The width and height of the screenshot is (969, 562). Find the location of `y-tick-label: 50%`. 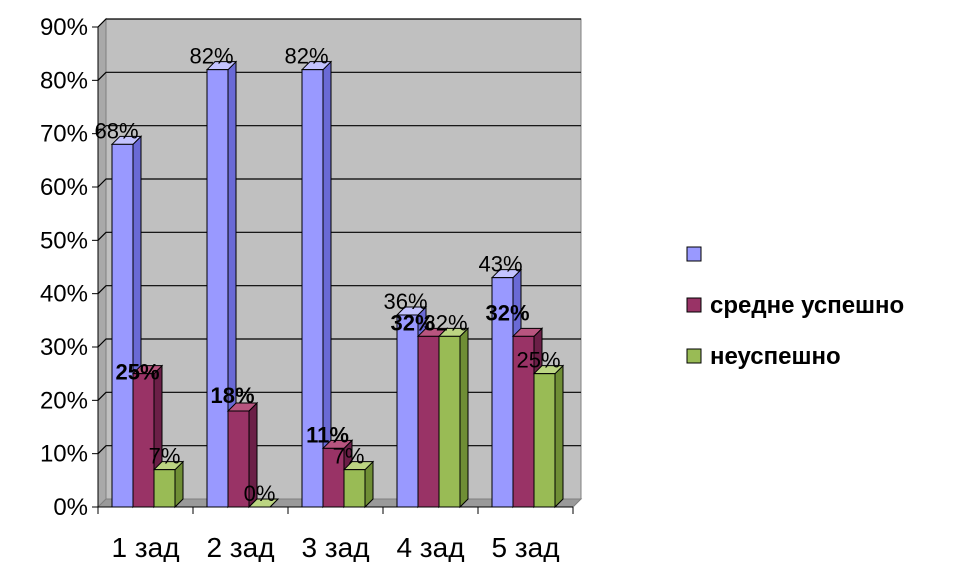

y-tick-label: 50% is located at coordinates (64, 240).